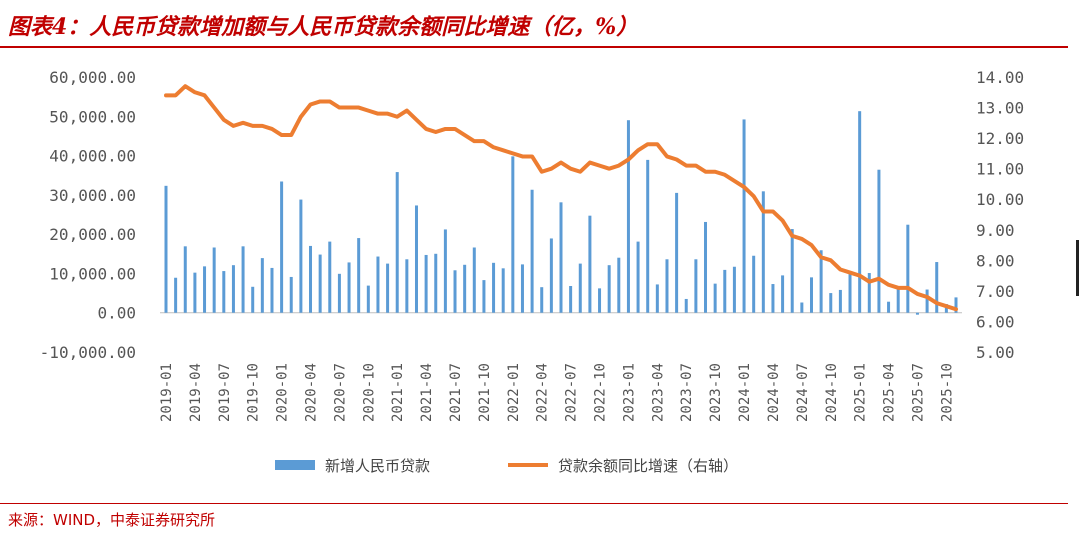 The image size is (1080, 536). Describe the element at coordinates (832, 392) in the screenshot. I see `x-tick-label: 2024-10` at that location.